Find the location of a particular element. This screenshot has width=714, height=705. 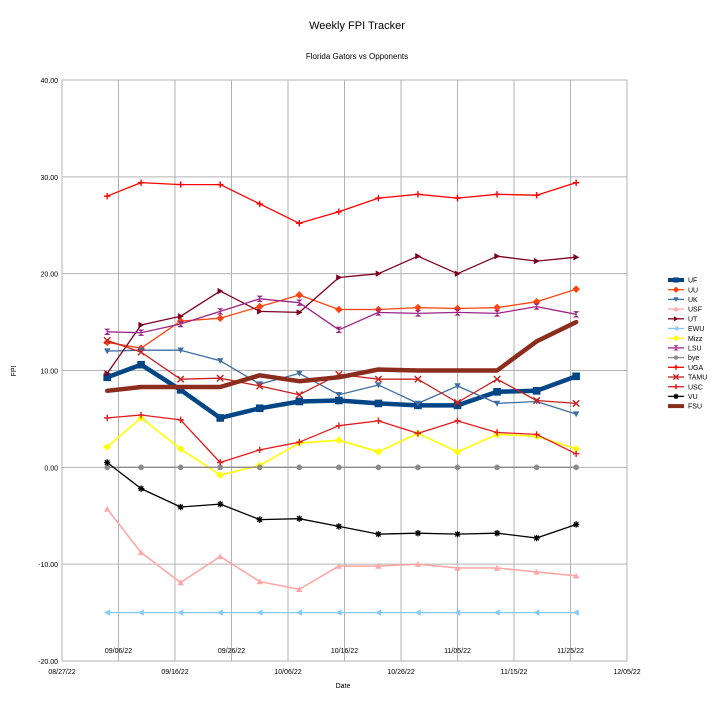

legend-item-mizz: Mizz is located at coordinates (685, 339).